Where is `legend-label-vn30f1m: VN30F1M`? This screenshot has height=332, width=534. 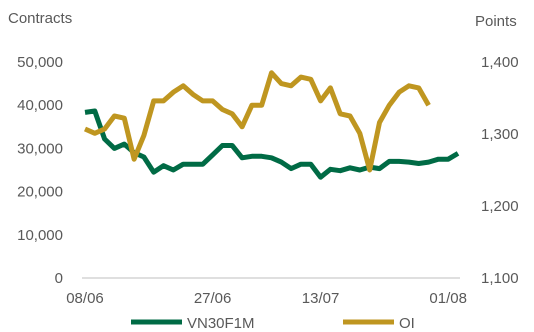
legend-label-vn30f1m: VN30F1M is located at coordinates (221, 323).